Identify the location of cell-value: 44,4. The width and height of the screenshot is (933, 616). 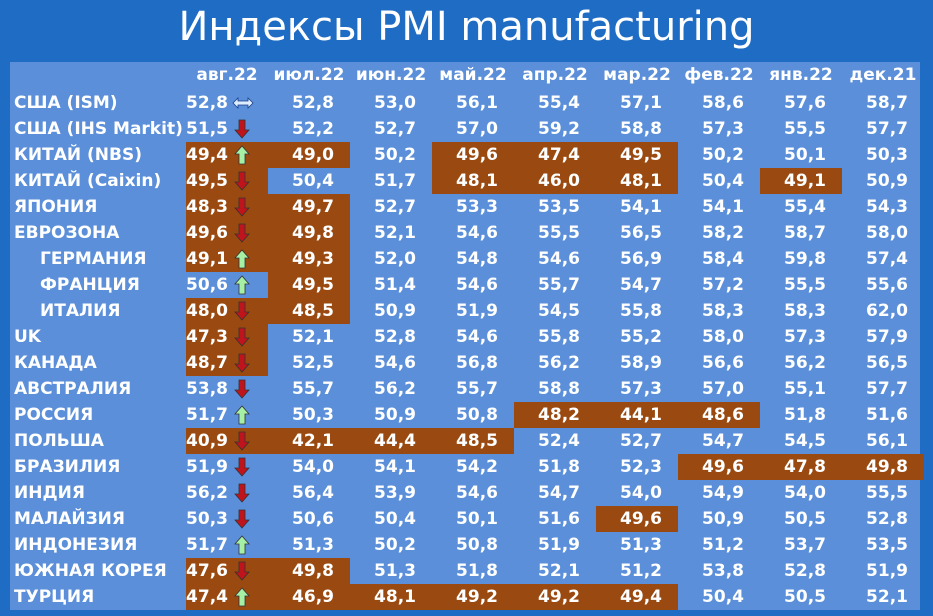
(395, 441).